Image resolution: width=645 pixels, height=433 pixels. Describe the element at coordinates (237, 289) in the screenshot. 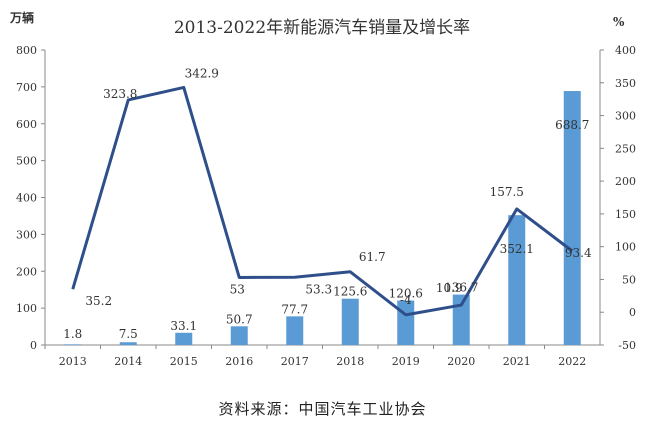

I see `line-value-label: 53` at that location.